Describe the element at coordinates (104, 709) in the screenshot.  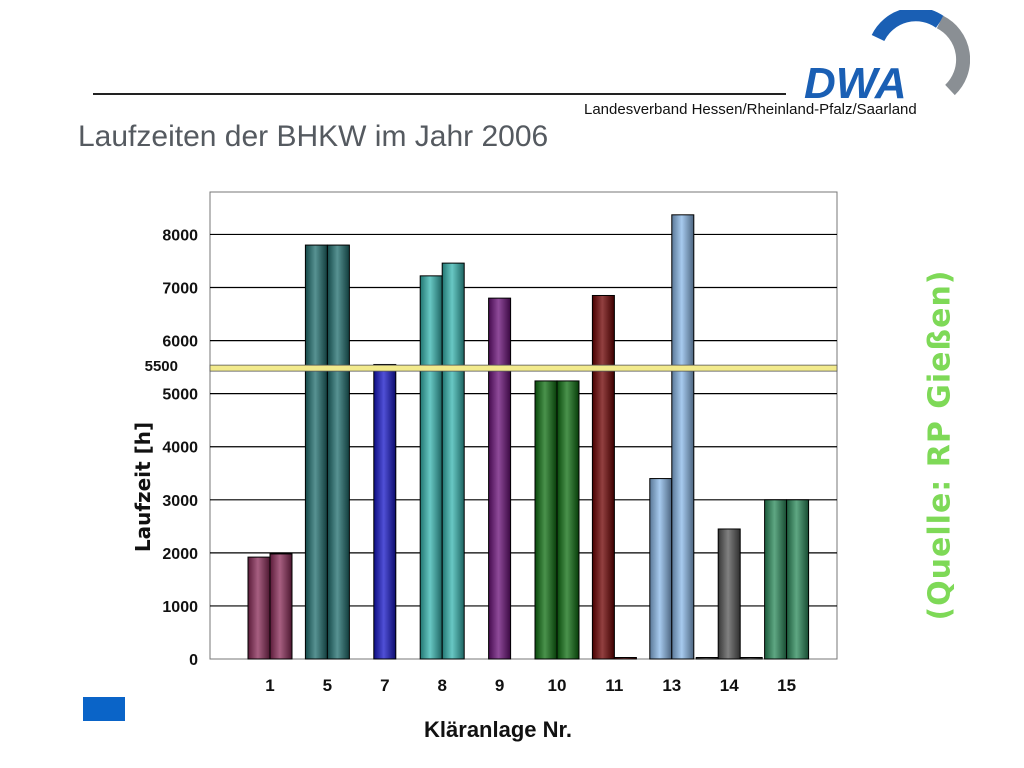
I see `blue-accent-box` at that location.